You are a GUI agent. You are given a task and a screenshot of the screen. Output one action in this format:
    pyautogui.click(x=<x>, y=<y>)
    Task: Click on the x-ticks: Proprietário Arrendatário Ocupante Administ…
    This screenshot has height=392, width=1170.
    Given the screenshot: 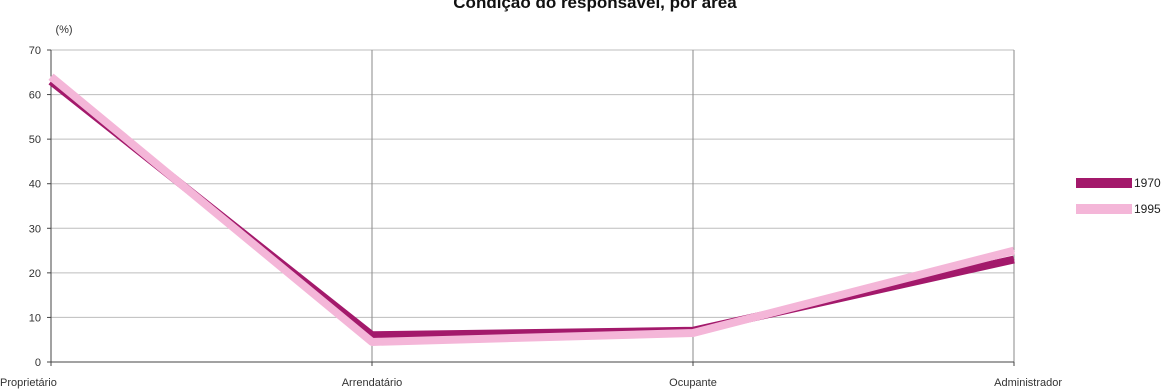 What is the action you would take?
    pyautogui.click(x=531, y=375)
    